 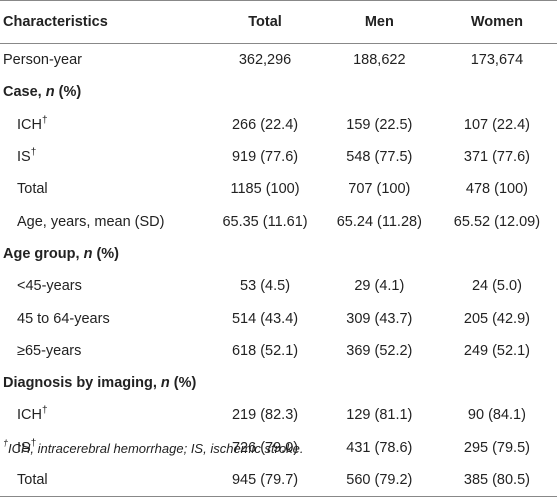 What do you see at coordinates (379, 60) in the screenshot?
I see `cell-men: 188,622` at bounding box center [379, 60].